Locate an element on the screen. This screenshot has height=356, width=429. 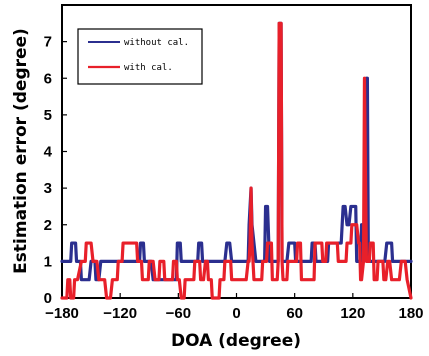
x-tick-label: 120 is located at coordinates (352, 313).